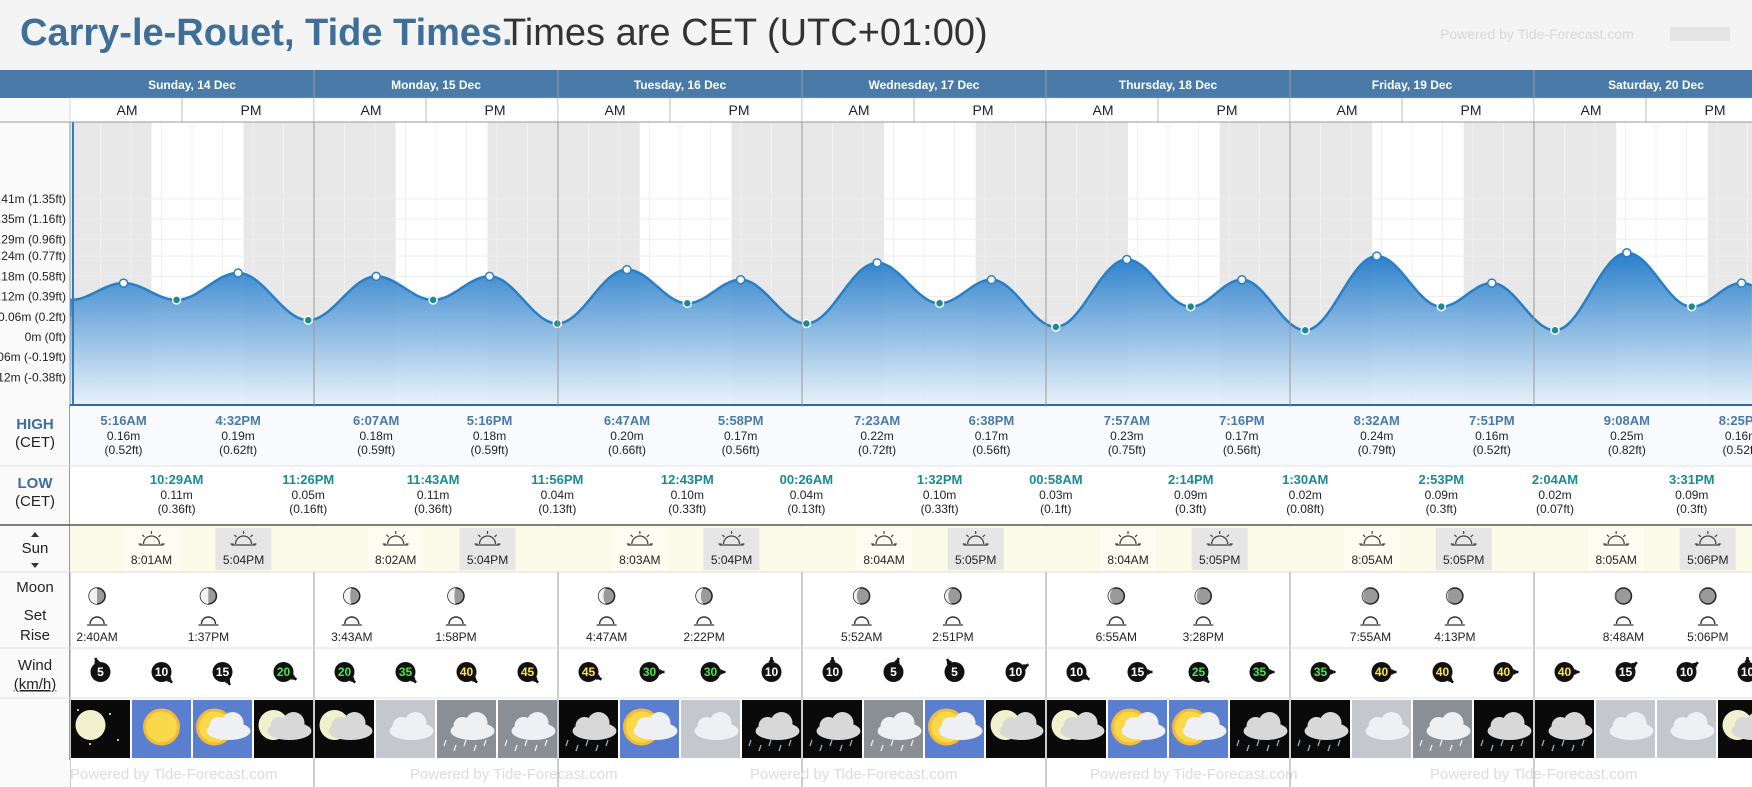  Describe the element at coordinates (991, 436) in the screenshot. I see `high-tide-height-m: 0.17m` at that location.